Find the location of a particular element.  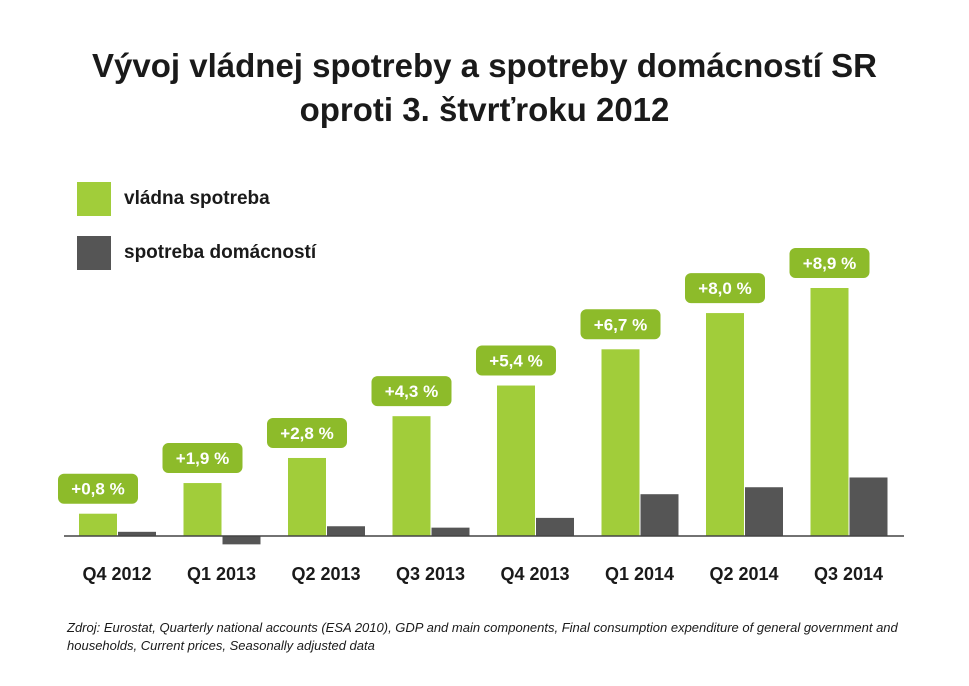

legend-swatch-government is located at coordinates (94, 199).